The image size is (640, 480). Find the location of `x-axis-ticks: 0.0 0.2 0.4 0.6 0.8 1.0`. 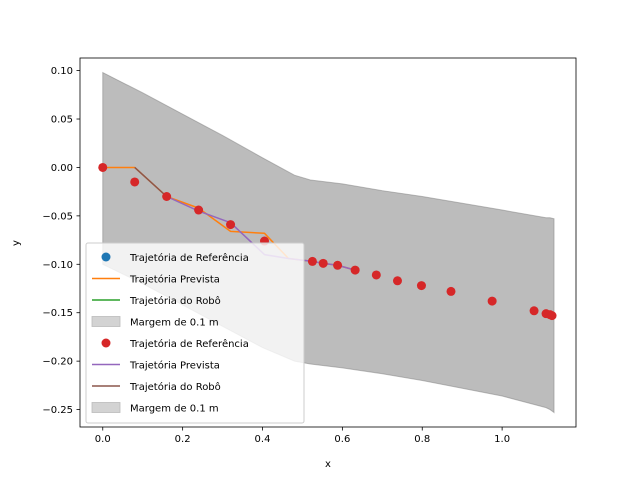

x-axis-ticks: 0.0 0.2 0.4 0.6 0.8 1.0 is located at coordinates (302, 436).